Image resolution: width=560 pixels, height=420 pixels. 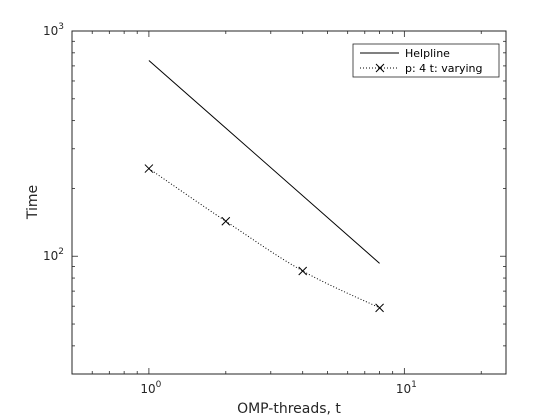 I want to click on y-axis-label: Time, so click(x=33, y=202).